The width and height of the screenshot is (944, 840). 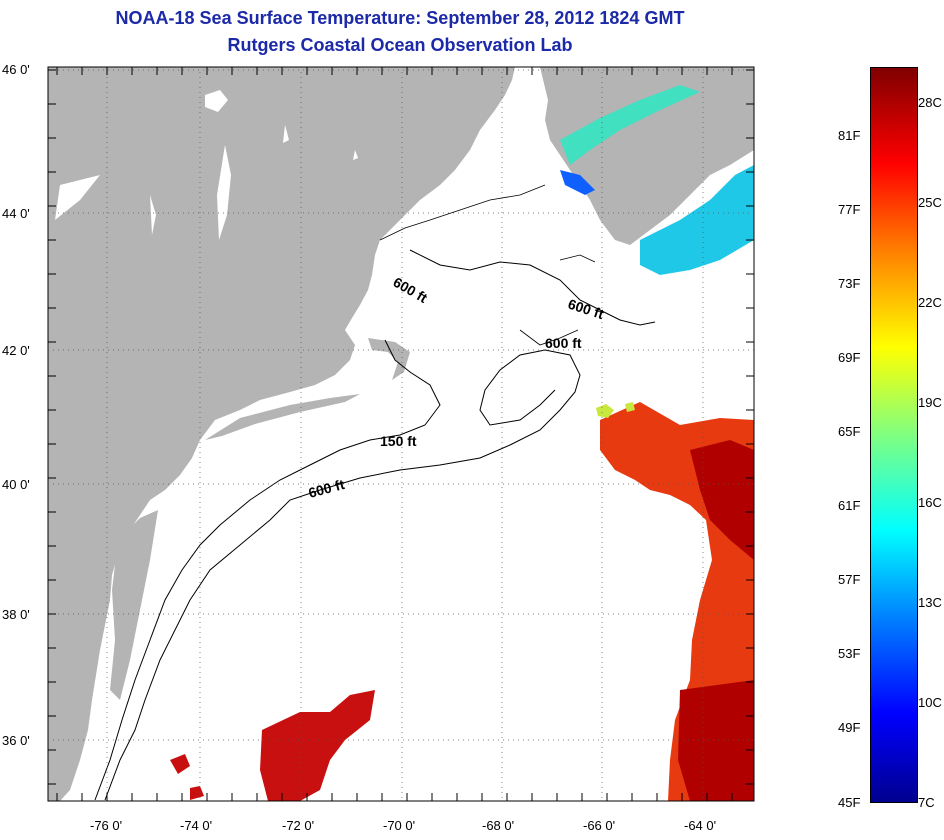 What do you see at coordinates (930, 302) in the screenshot?
I see `colorbar-c-label: 22C` at bounding box center [930, 302].